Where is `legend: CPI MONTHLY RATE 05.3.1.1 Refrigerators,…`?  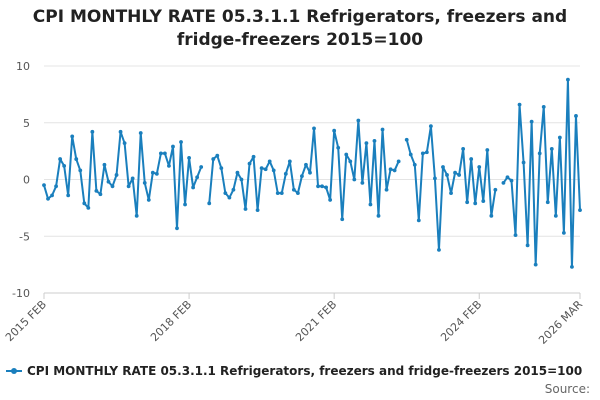 legend: CPI MONTHLY RATE 05.3.1.1 Refrigerators,… is located at coordinates (294, 371).